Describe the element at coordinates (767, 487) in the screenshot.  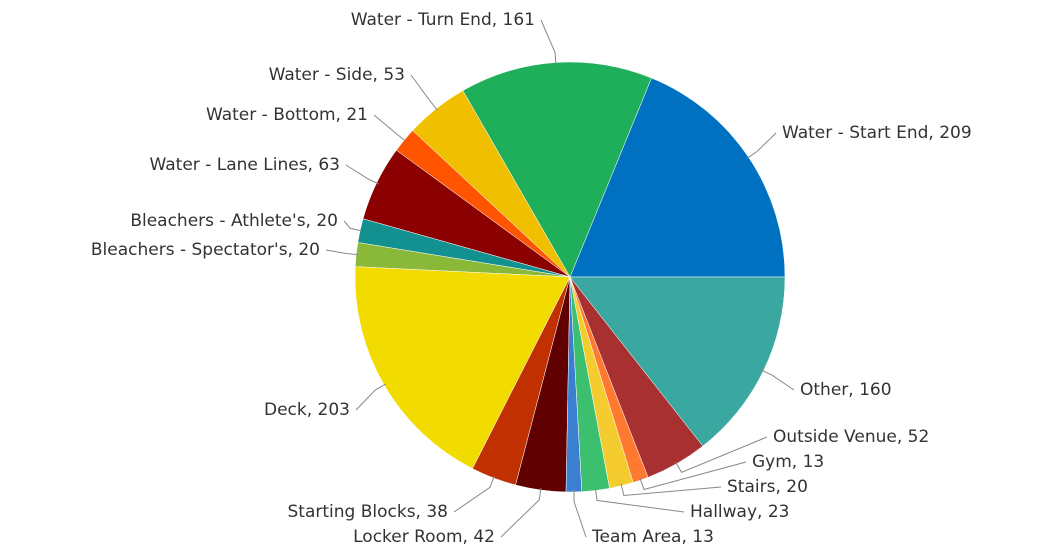
I see `data-label: Stairs, 20` at that location.